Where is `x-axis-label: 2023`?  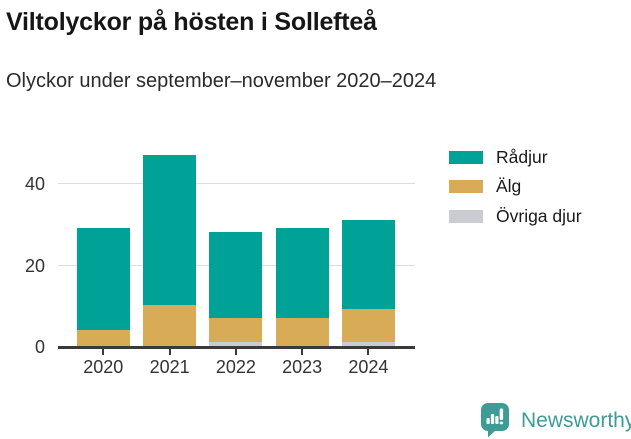 x-axis-label: 2023 is located at coordinates (302, 367).